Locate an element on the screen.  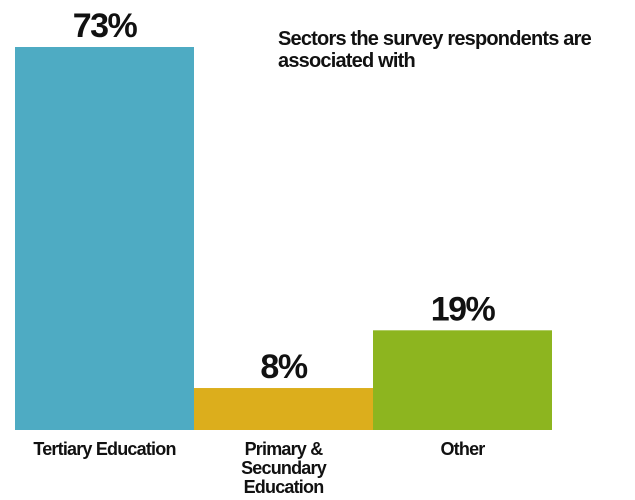
category-label-1: Tertiary Education is located at coordinates (104, 449).